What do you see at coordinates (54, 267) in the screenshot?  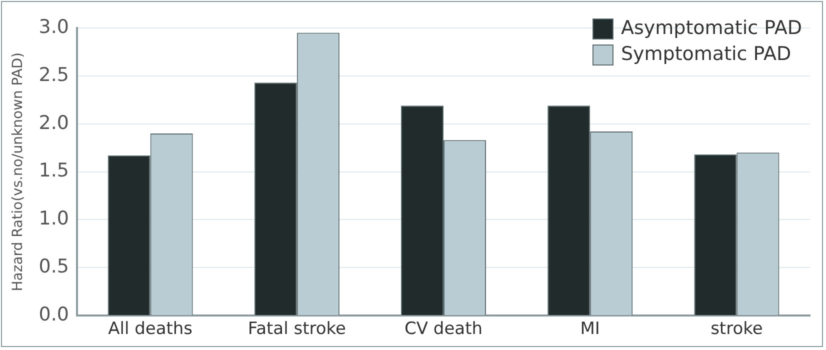 I see `y-tick-label: 0.5` at bounding box center [54, 267].